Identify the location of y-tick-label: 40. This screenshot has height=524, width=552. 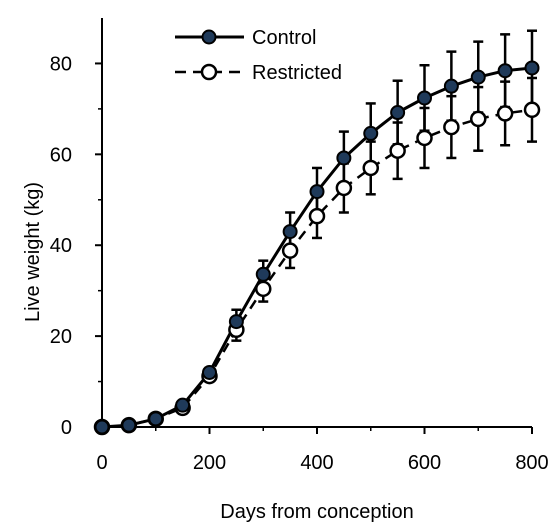
(61, 246).